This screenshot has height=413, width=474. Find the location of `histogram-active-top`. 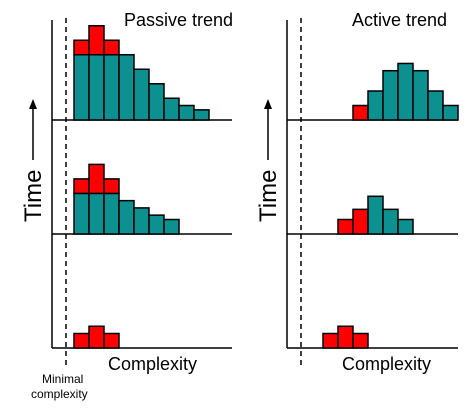

histogram-active-top is located at coordinates (405, 91).